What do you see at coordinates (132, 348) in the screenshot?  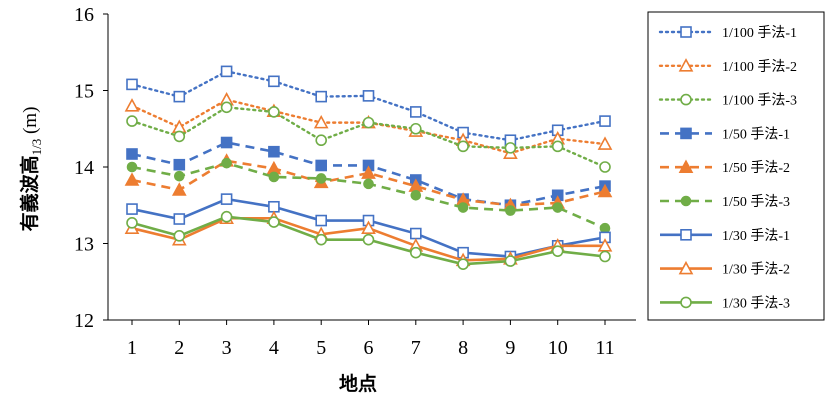 I see `x-tick-label: 1` at bounding box center [132, 348].